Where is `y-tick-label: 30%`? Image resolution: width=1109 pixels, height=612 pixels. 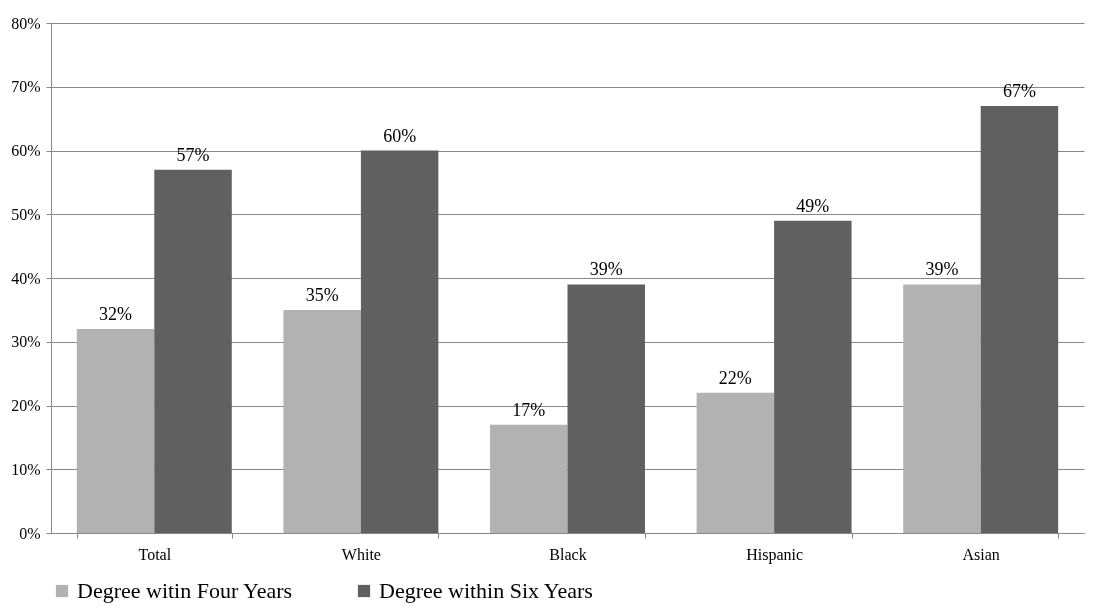 y-tick-label: 30% is located at coordinates (26, 342).